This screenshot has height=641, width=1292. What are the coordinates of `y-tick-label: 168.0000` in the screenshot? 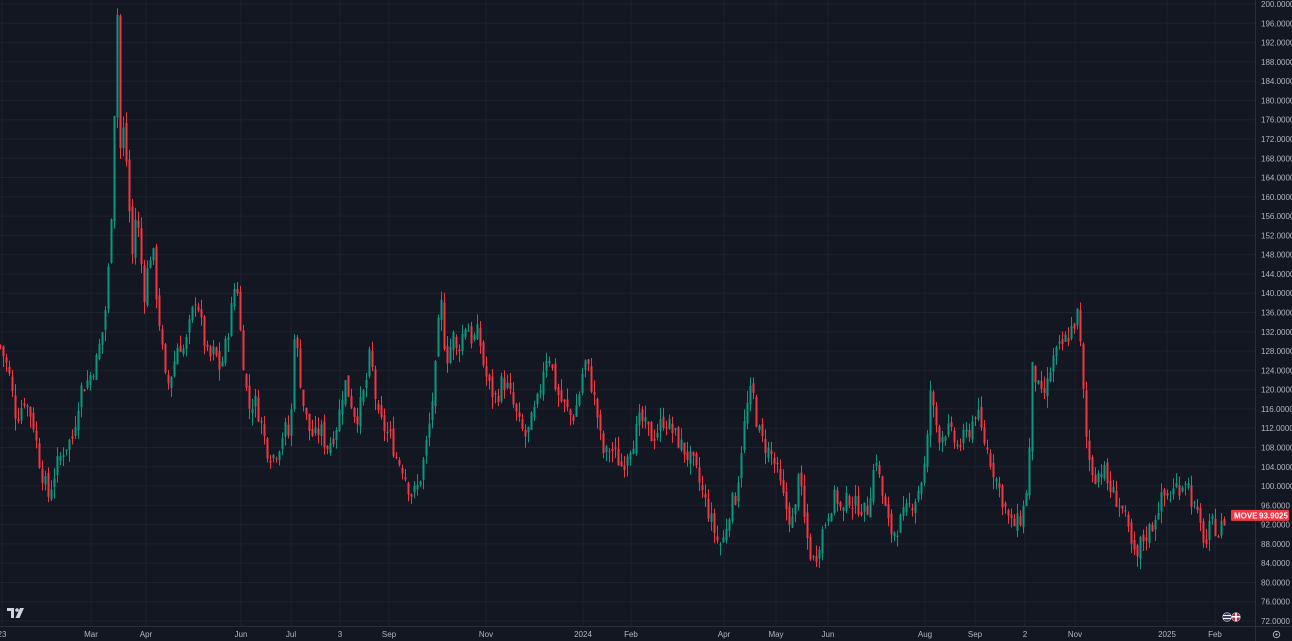 It's located at (1276, 158).